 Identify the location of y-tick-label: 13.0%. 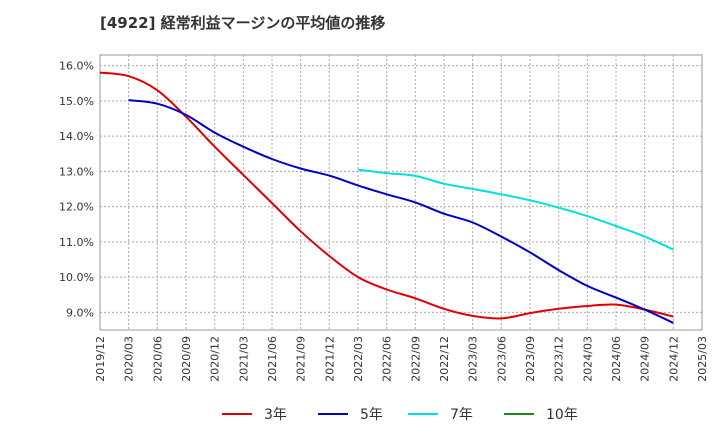
(76, 171).